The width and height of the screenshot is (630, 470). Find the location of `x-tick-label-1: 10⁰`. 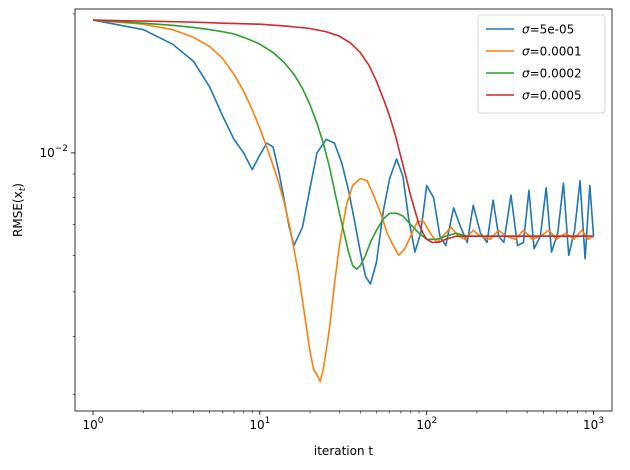

x-tick-label-1: 10⁰ is located at coordinates (92, 424).